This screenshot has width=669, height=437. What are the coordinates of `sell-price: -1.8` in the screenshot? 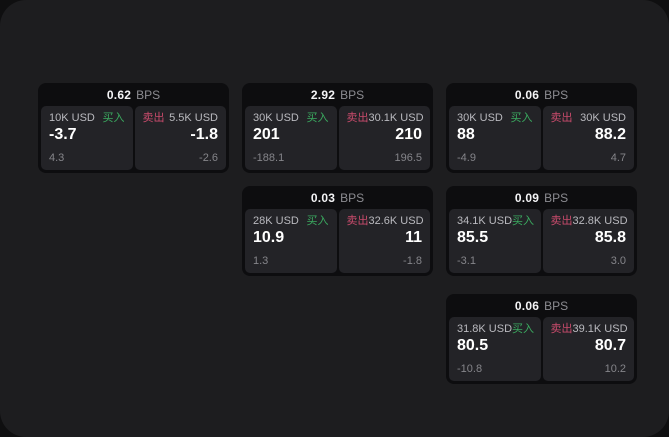 It's located at (204, 134).